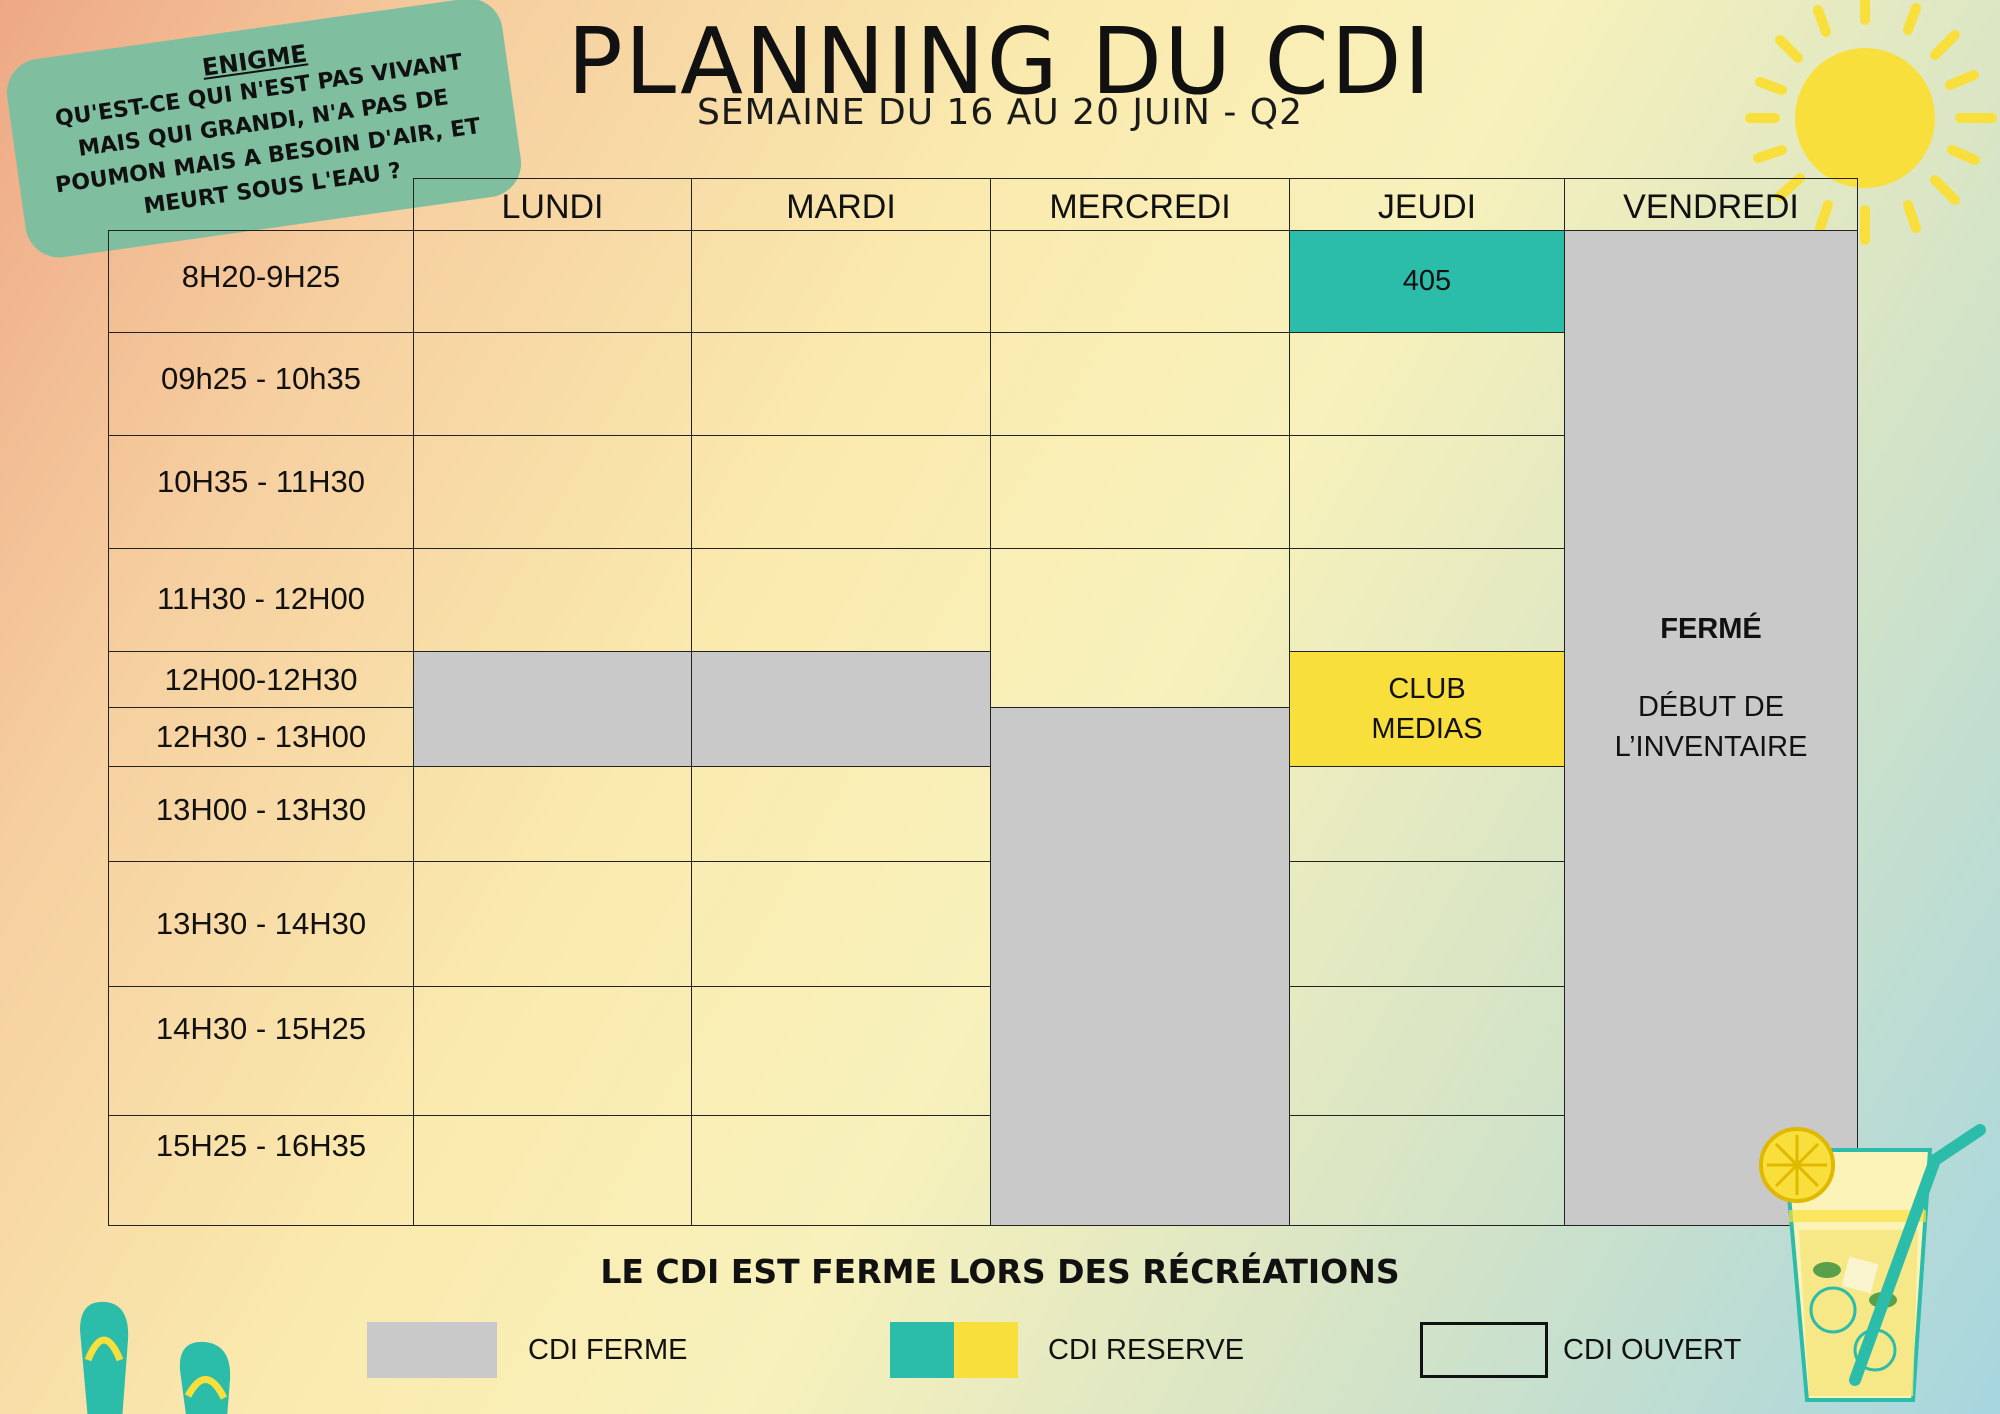  What do you see at coordinates (261, 204) in the screenshot?
I see `header-blank` at bounding box center [261, 204].